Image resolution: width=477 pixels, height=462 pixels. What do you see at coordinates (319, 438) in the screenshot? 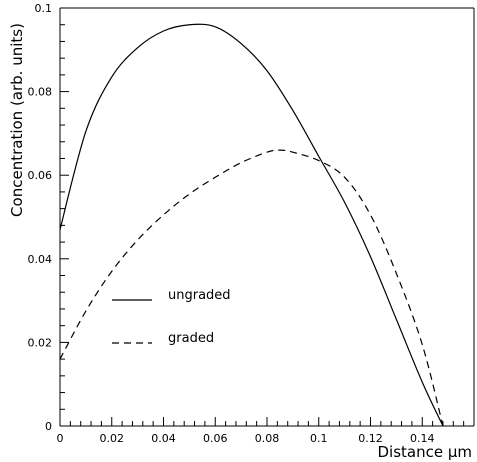
I see `x-tick-label: 0.1` at bounding box center [319, 438].